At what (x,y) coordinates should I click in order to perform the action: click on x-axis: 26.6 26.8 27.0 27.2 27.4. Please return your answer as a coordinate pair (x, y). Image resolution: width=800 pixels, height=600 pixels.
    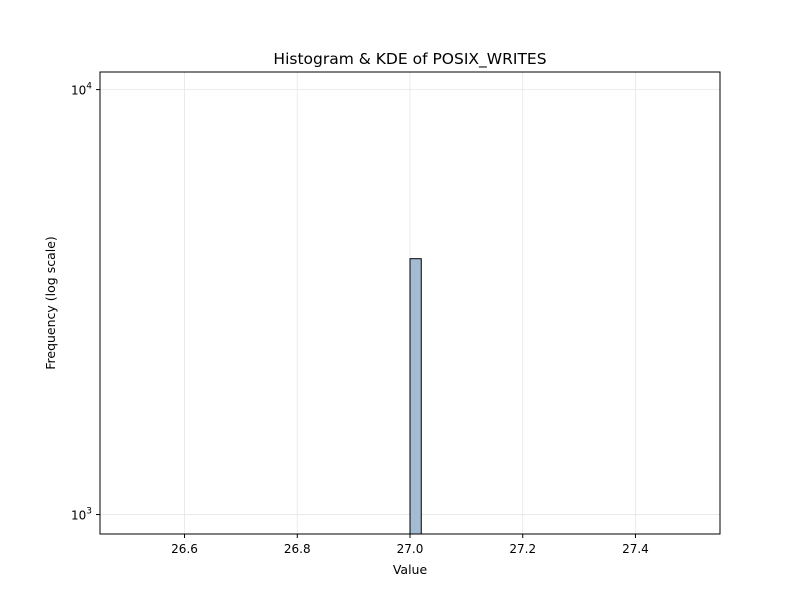
    Looking at the image, I should click on (410, 545).